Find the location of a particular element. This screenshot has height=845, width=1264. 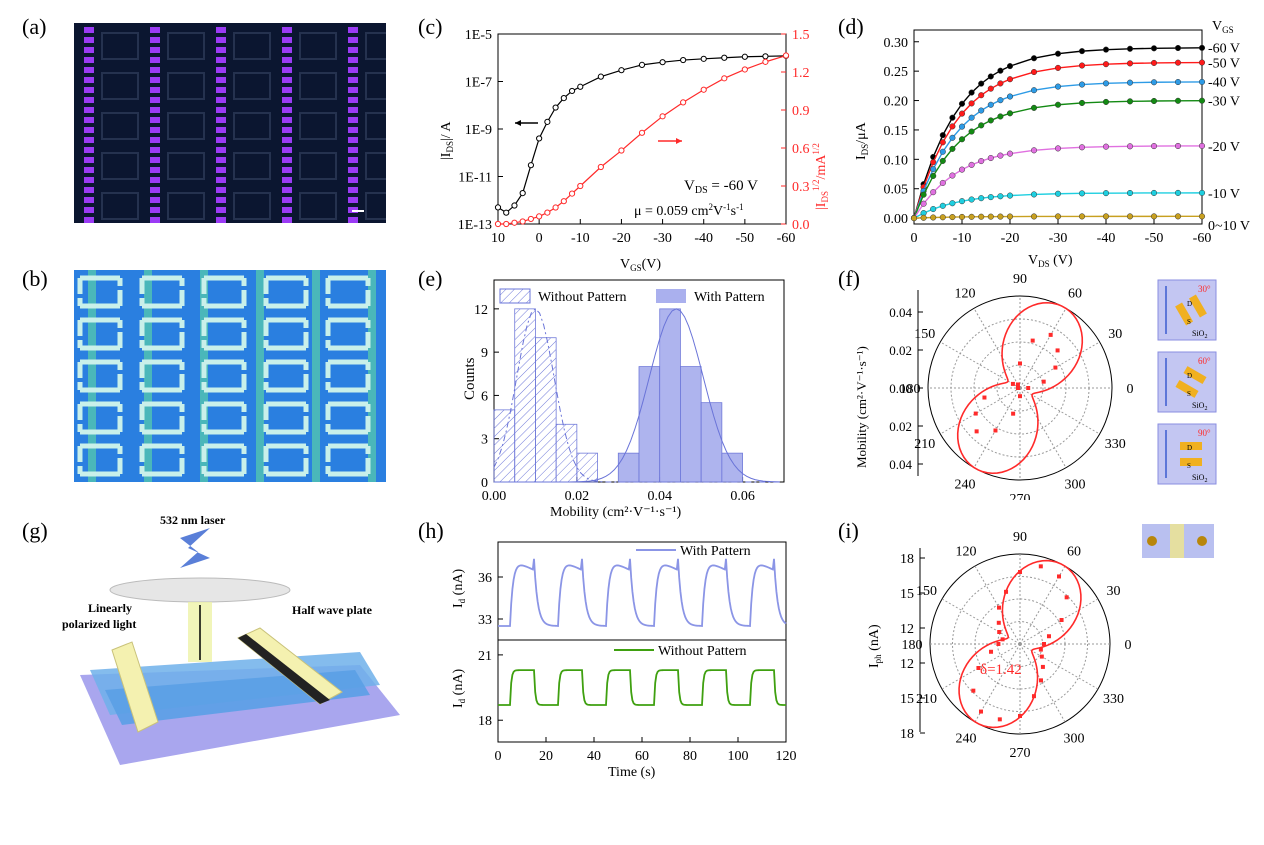

scale-bar is located at coordinates (358, 211).